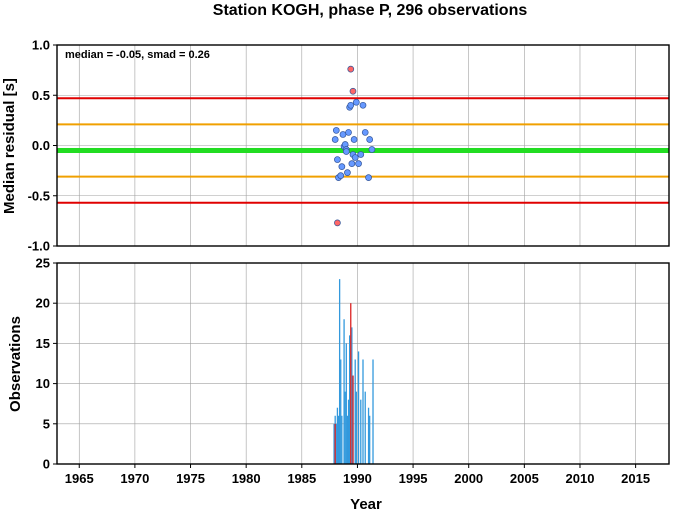  I want to click on x-tick-label: 2010, so click(580, 478).